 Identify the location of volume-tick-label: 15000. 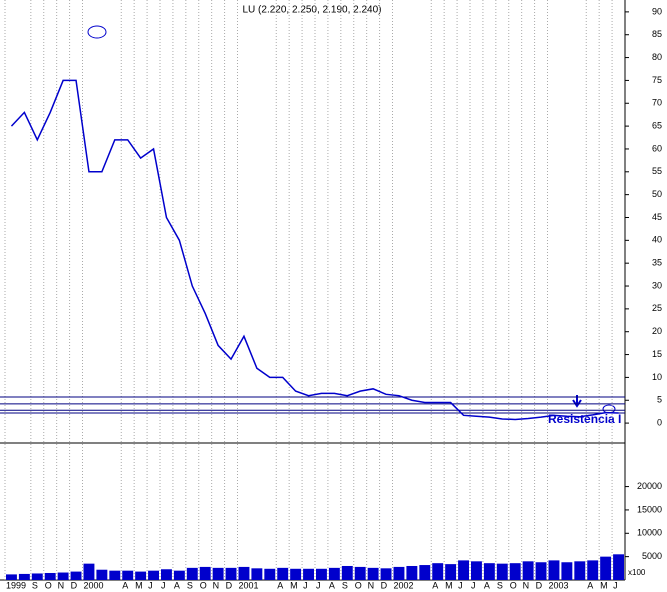
(649, 509).